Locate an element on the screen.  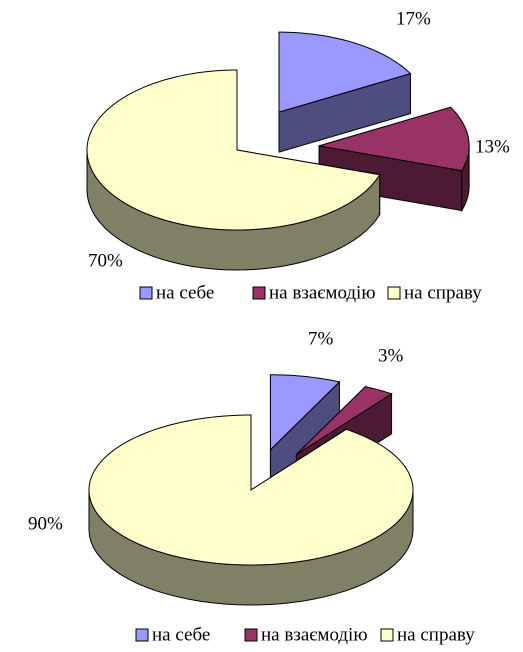
data-label: 13% is located at coordinates (492, 146).